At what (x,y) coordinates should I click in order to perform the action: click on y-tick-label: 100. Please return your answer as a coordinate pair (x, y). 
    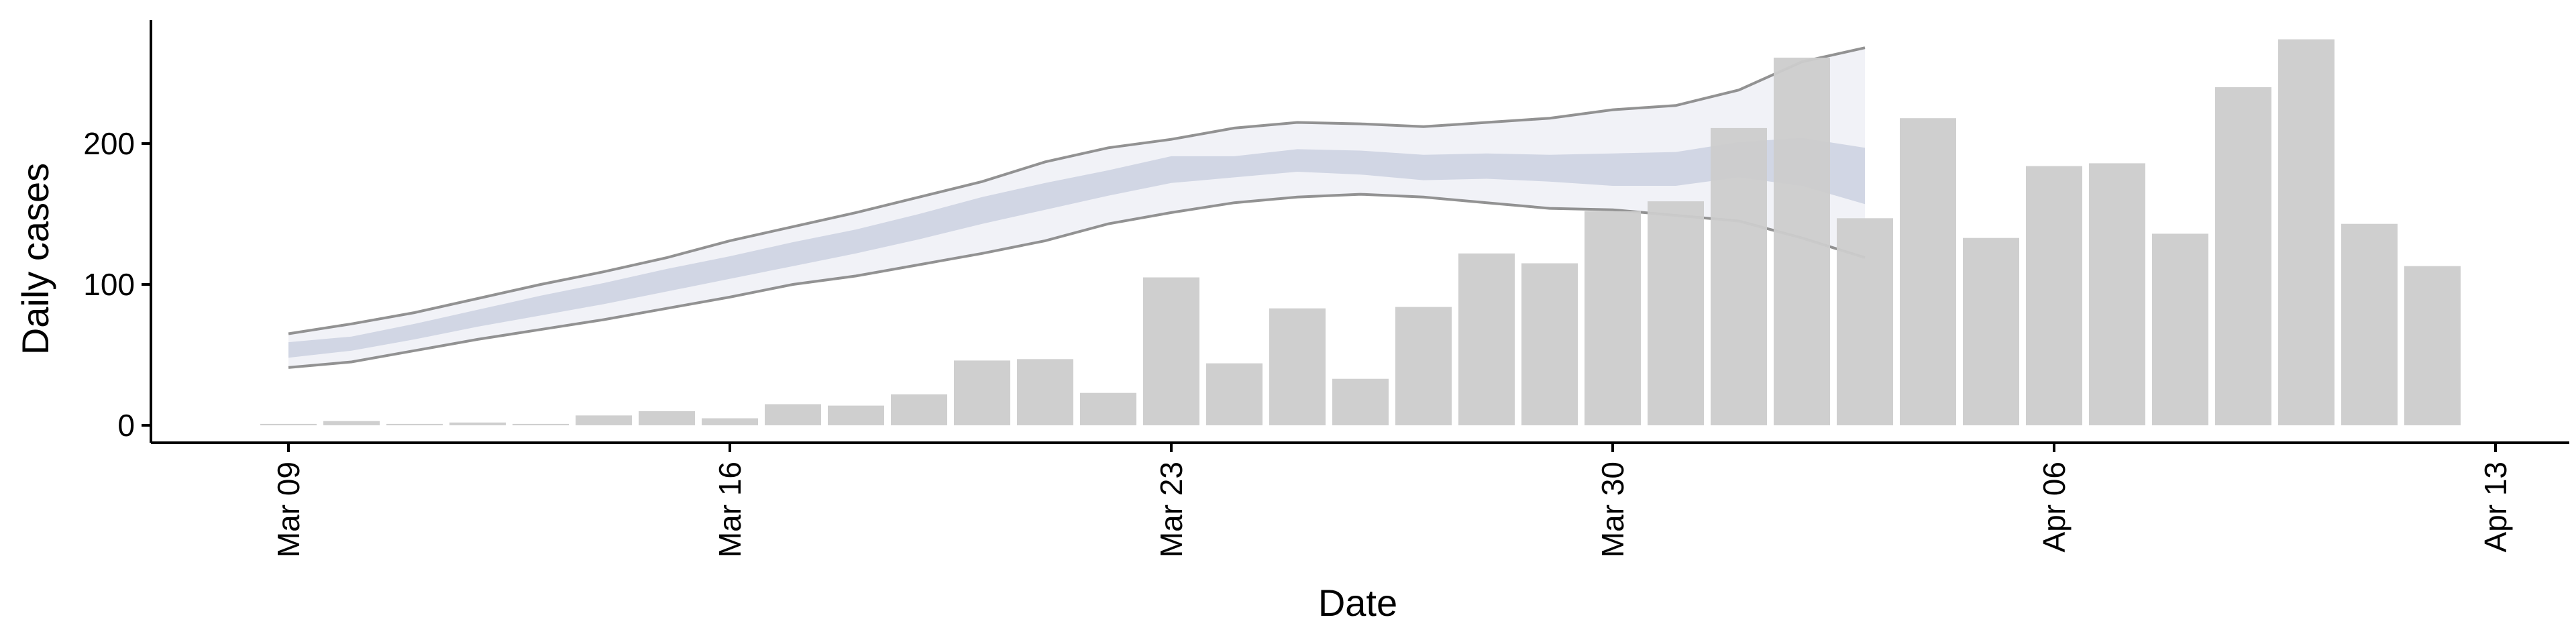
    Looking at the image, I should click on (109, 284).